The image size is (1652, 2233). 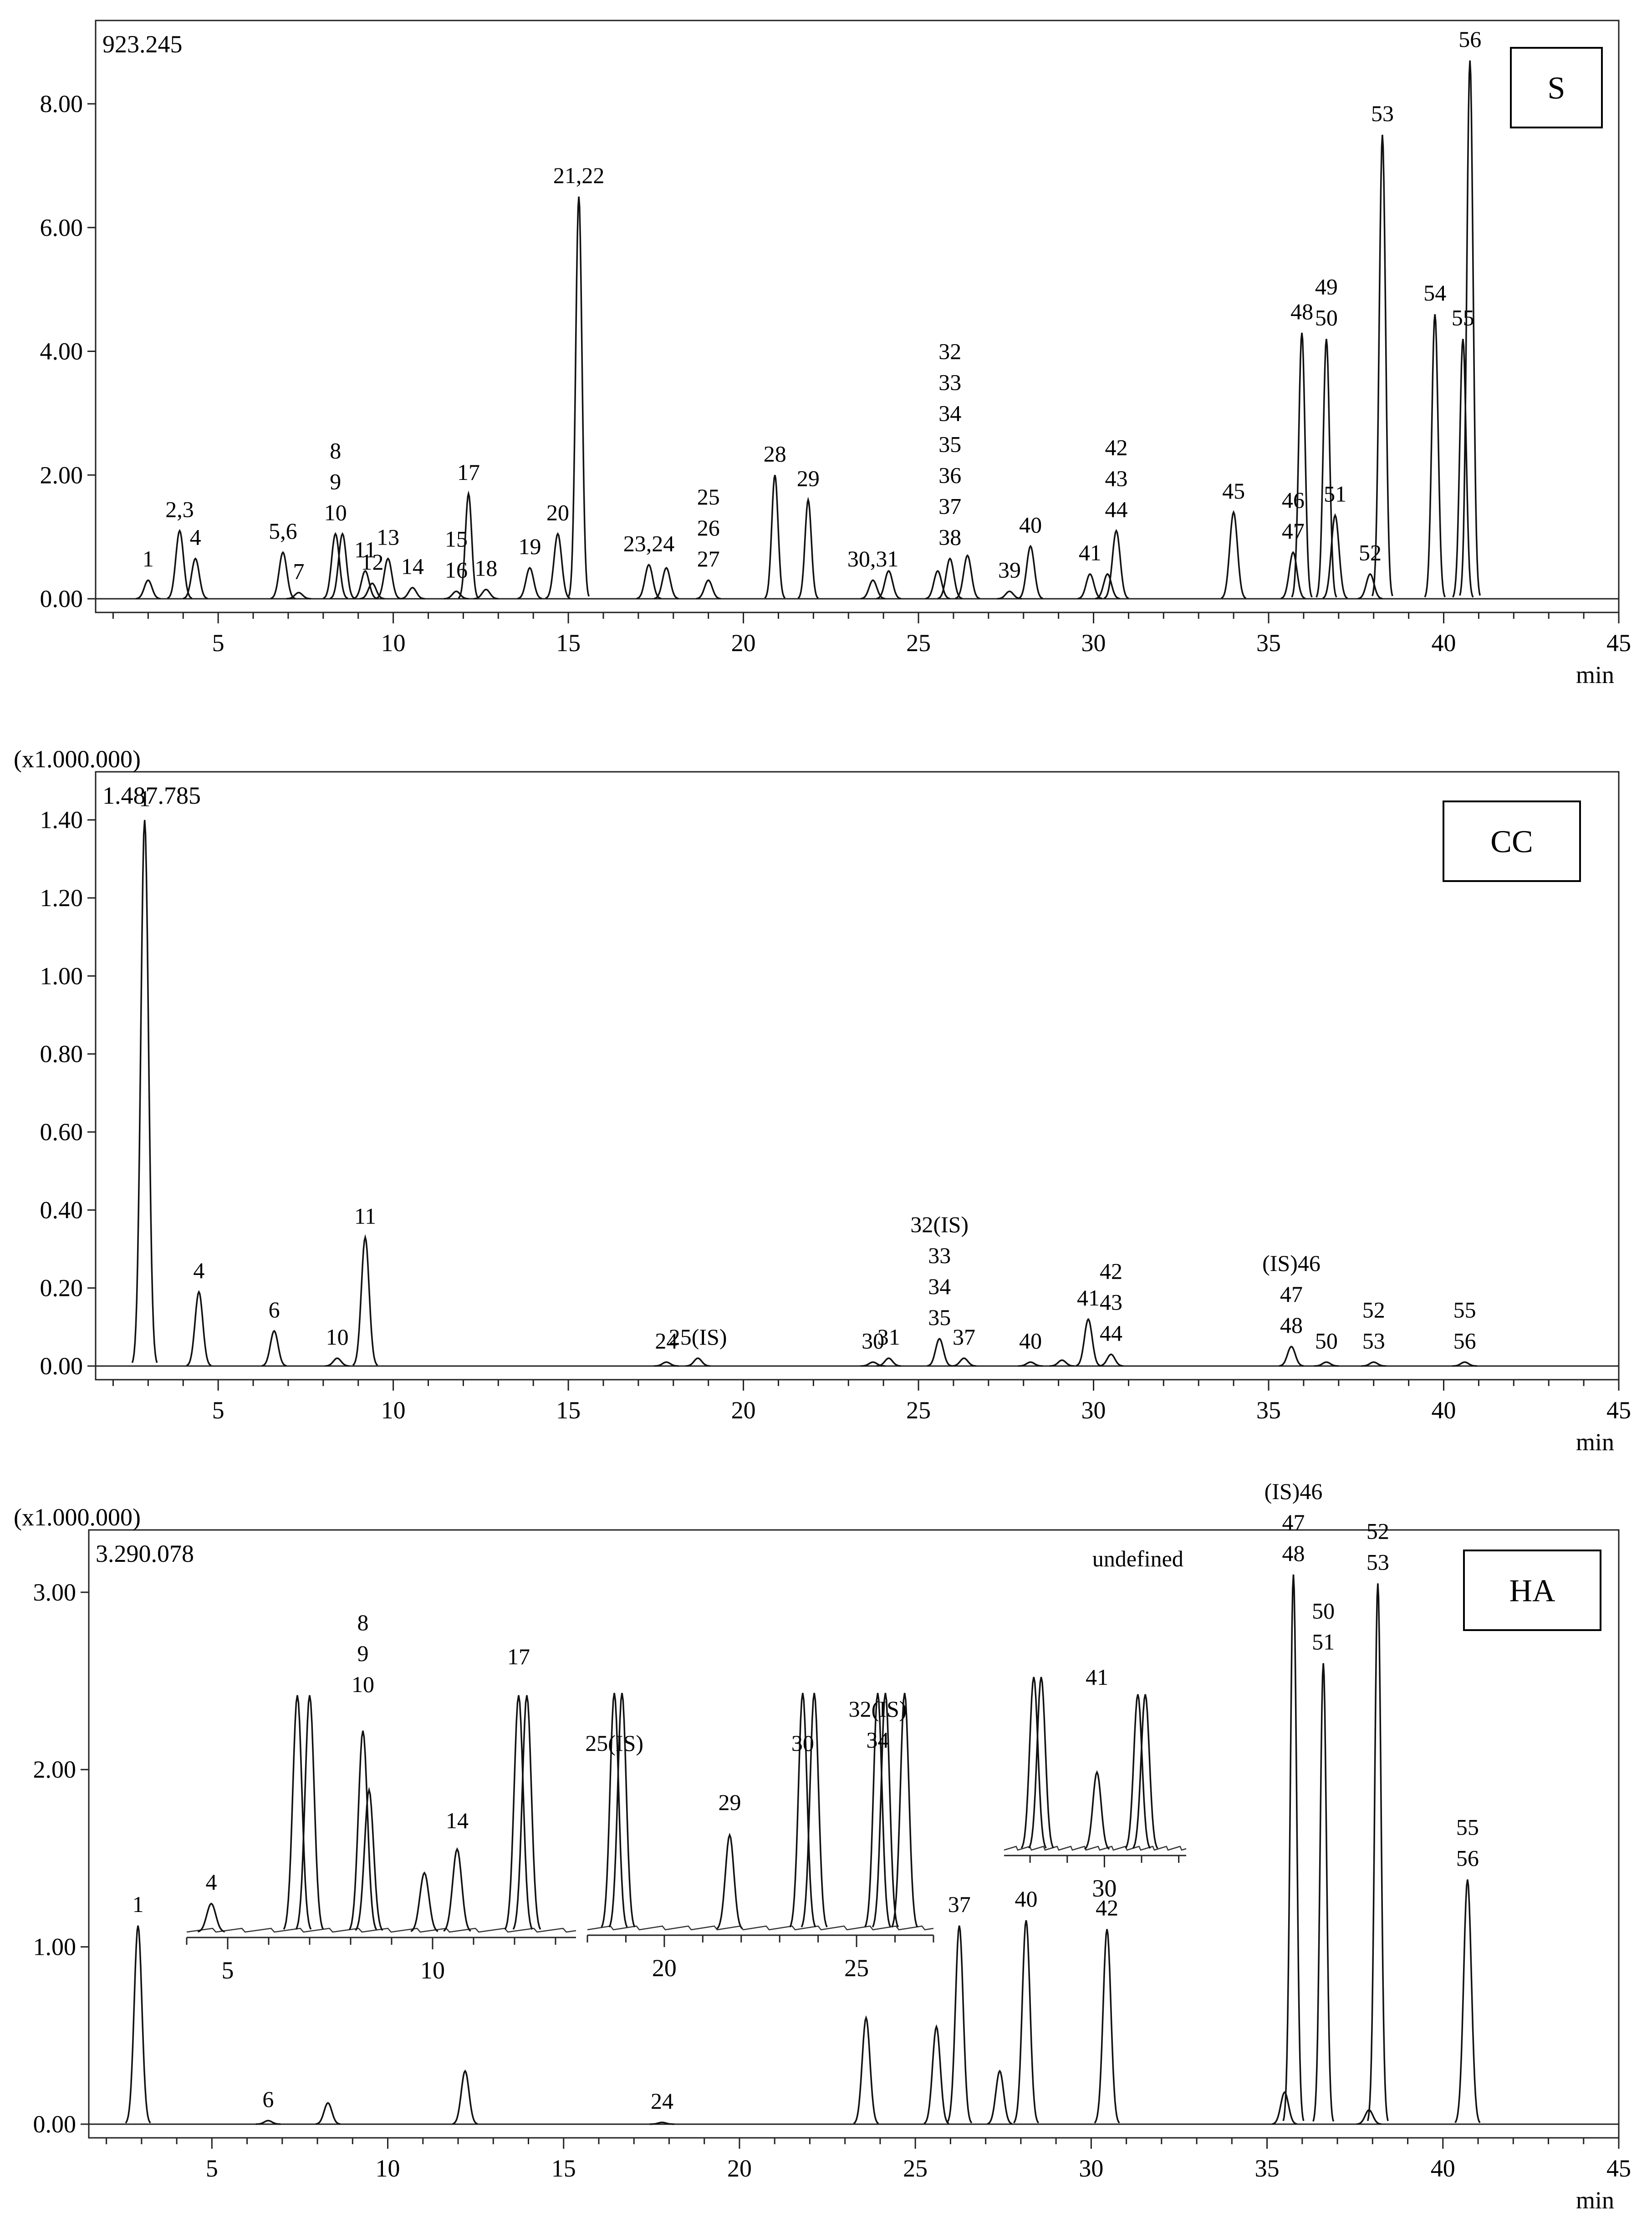 What do you see at coordinates (568, 1410) in the screenshot?
I see `x-tick-label: 15` at bounding box center [568, 1410].